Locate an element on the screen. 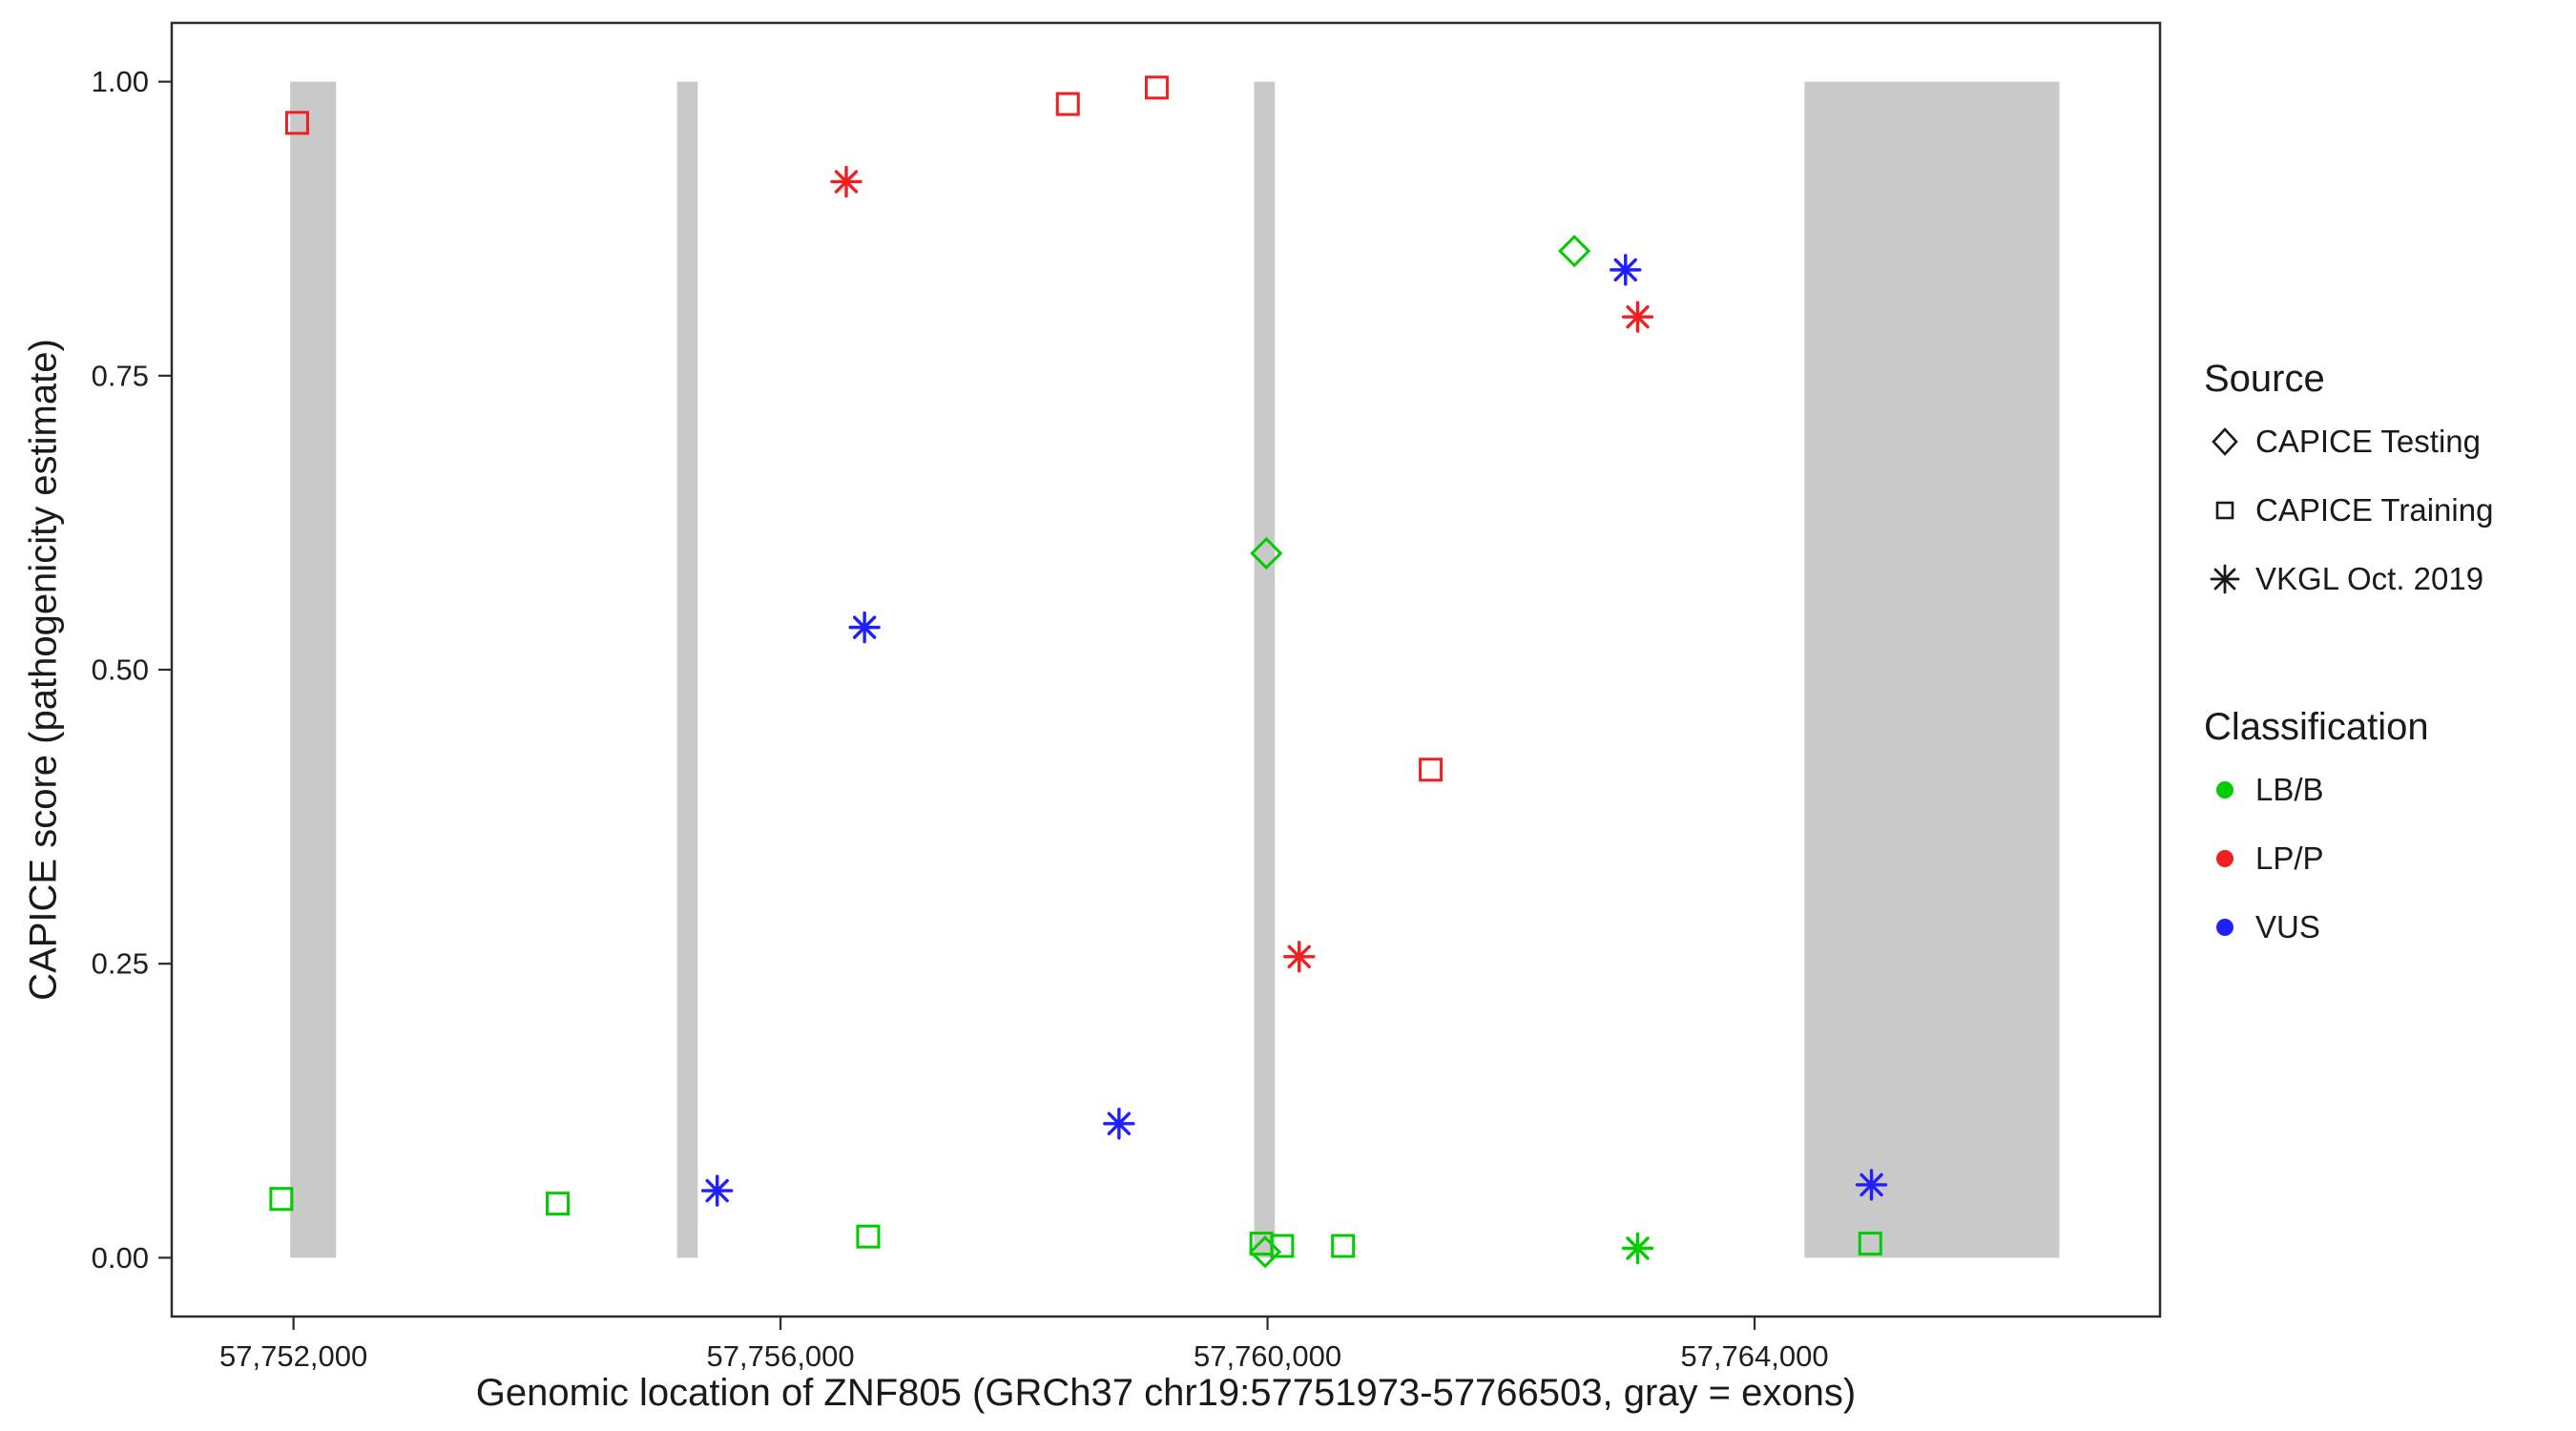 This screenshot has width=2576, height=1431. red-dot-icon is located at coordinates (2224, 859).